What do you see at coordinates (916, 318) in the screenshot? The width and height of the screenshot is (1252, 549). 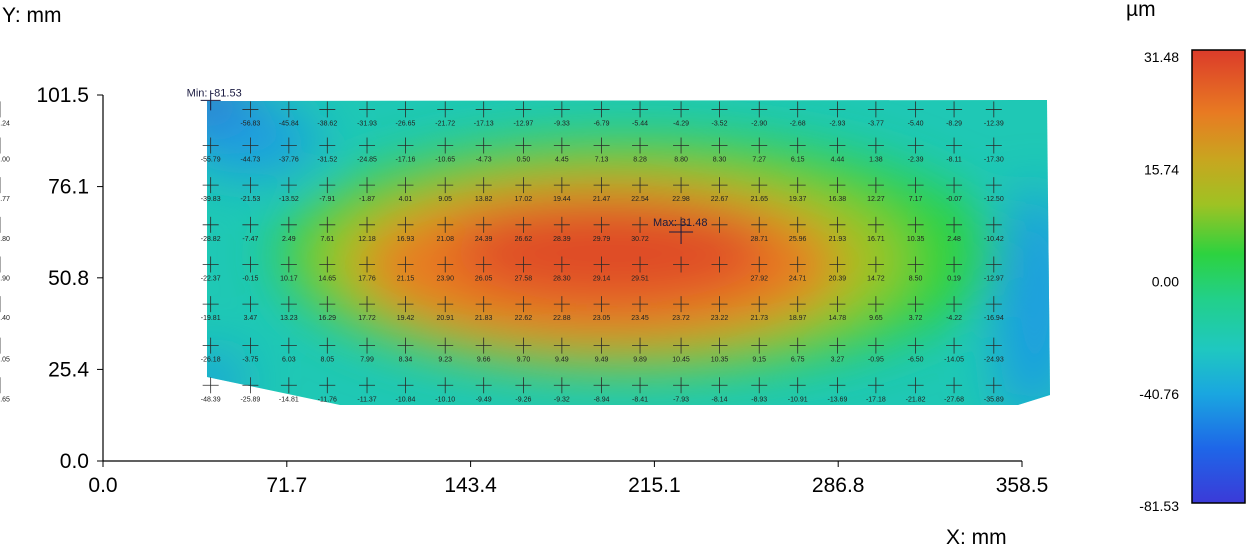 I see `grid-value: 3.72` at bounding box center [916, 318].